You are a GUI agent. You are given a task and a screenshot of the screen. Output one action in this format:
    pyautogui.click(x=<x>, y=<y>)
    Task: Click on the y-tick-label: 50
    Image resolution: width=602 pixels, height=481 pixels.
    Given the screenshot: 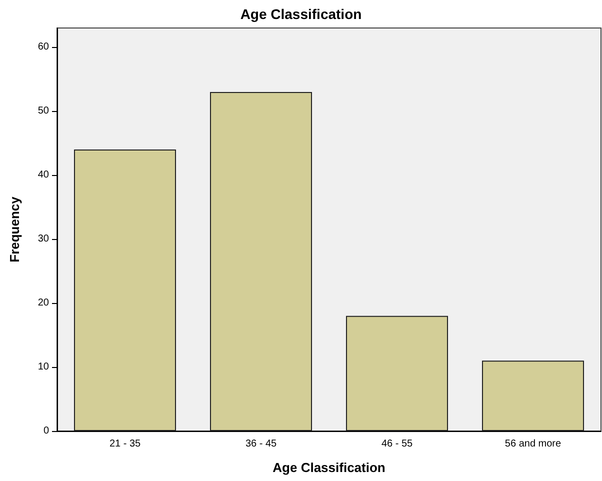 What is the action you would take?
    pyautogui.click(x=44, y=111)
    